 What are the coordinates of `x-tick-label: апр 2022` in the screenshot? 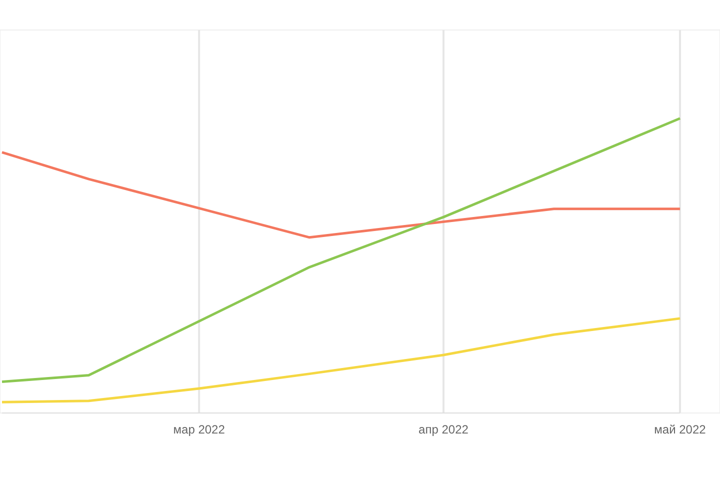 It's located at (443, 429).